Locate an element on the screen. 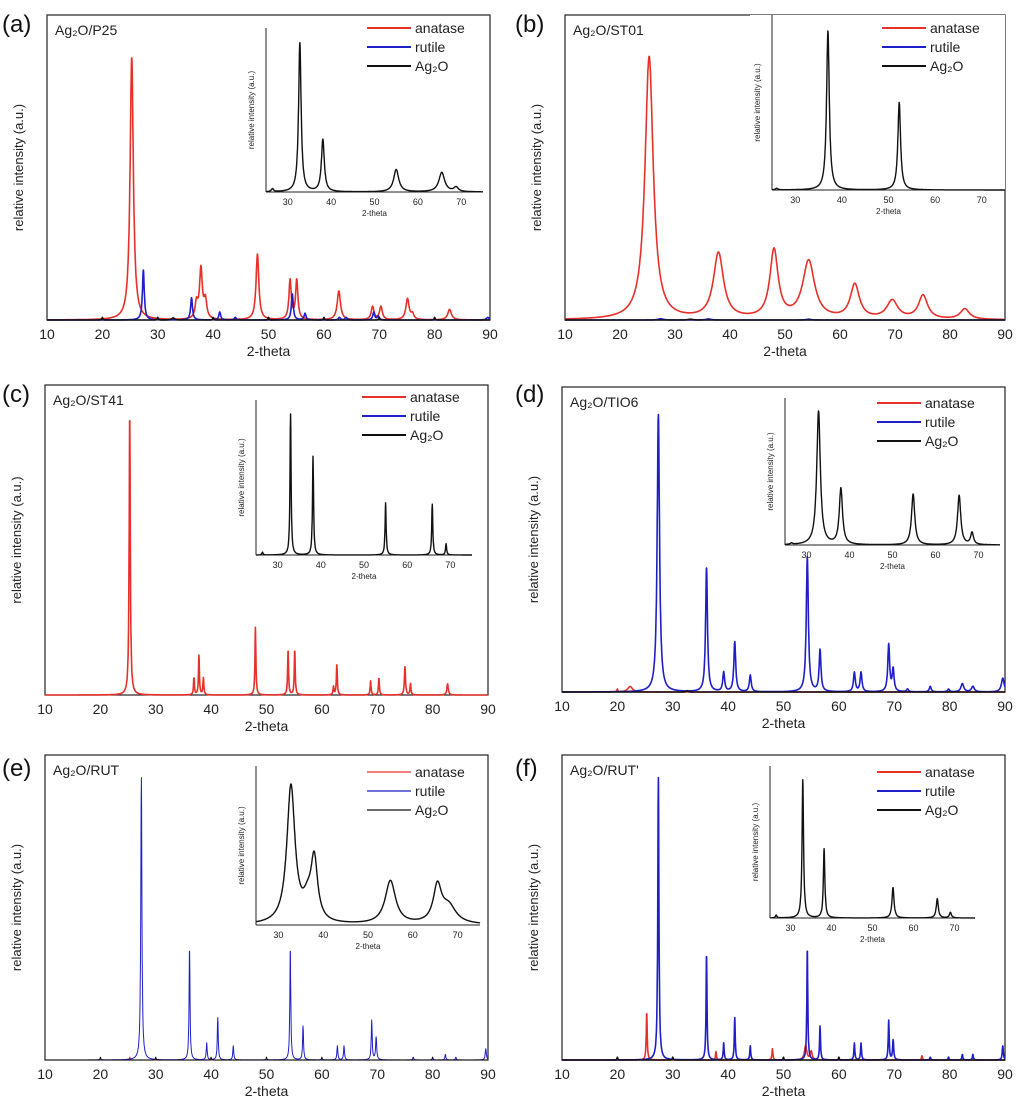  panel-label: (d) is located at coordinates (529, 394).